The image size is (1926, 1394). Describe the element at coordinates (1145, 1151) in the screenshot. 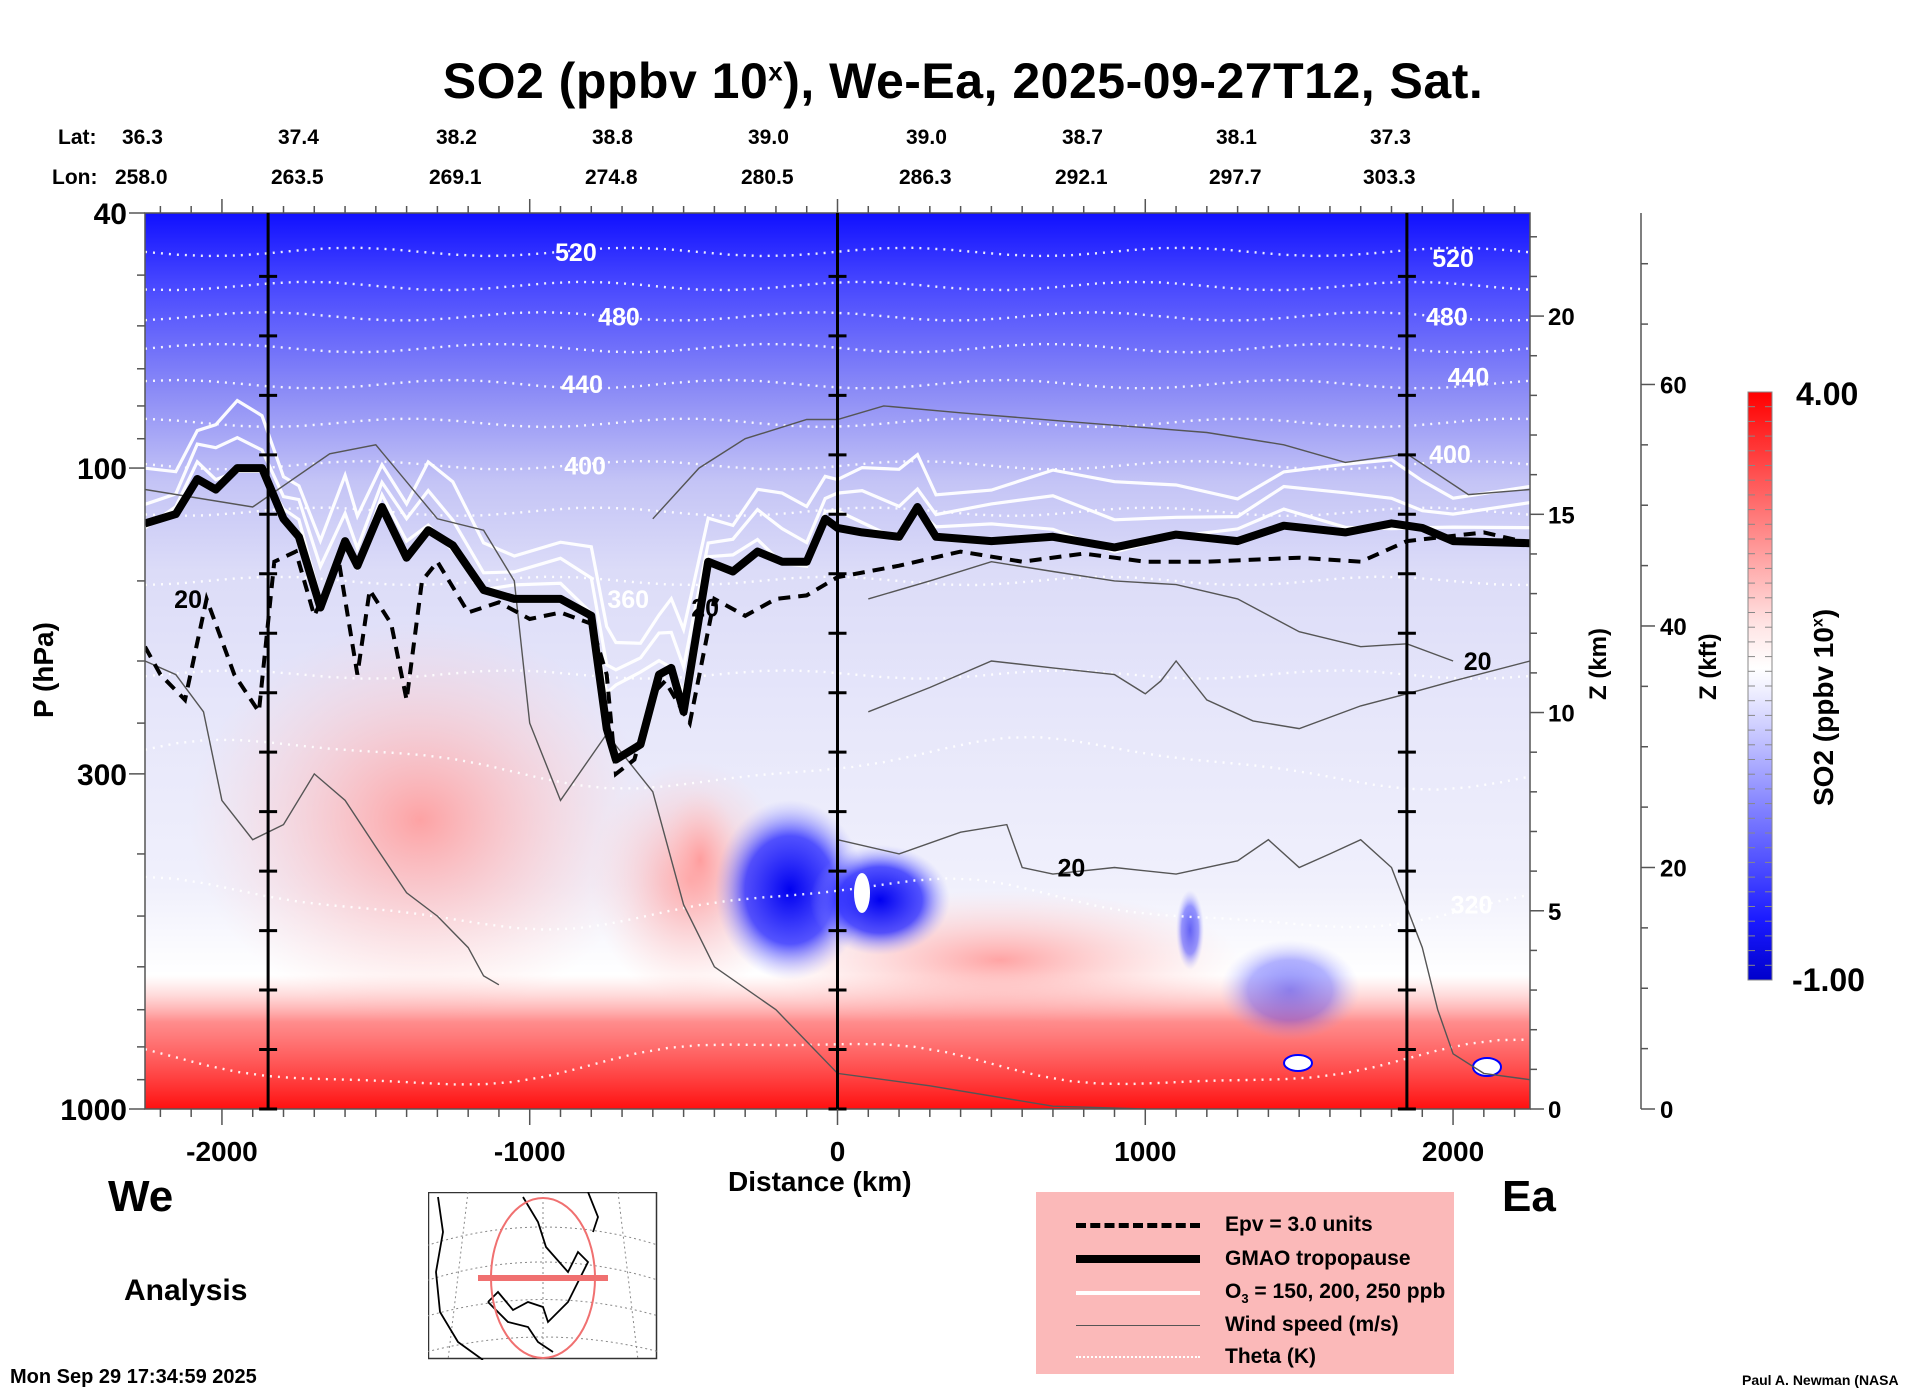

I see `x-tick-label: 1000` at that location.